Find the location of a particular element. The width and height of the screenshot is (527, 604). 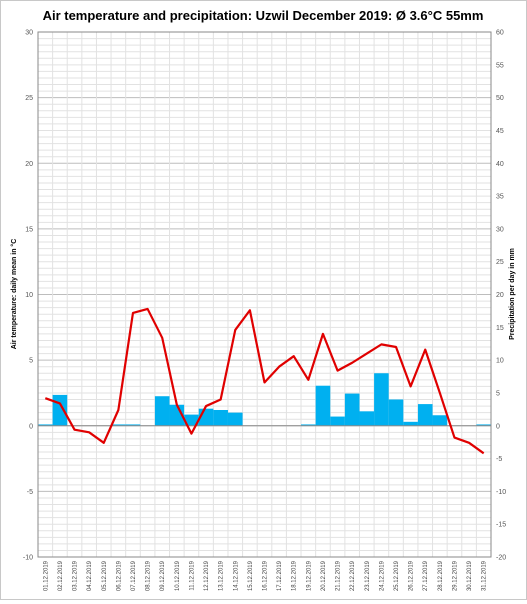

x-axis-tick-label: 27.12.2019 is located at coordinates (426, 575).